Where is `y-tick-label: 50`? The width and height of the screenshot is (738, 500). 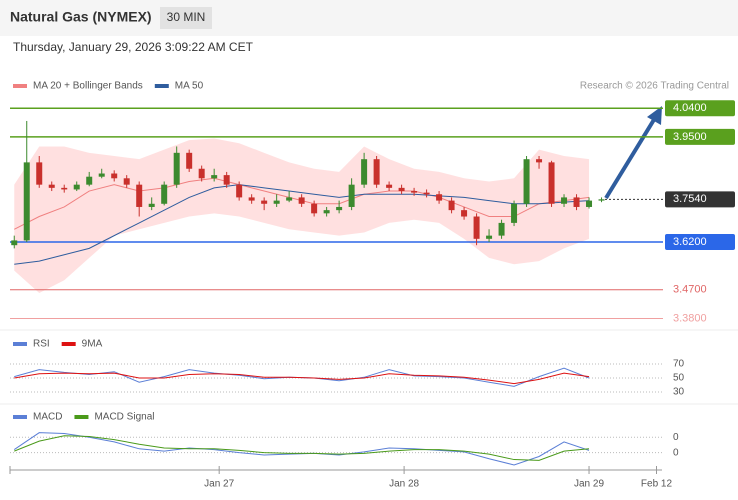 y-tick-label: 50 is located at coordinates (679, 378).